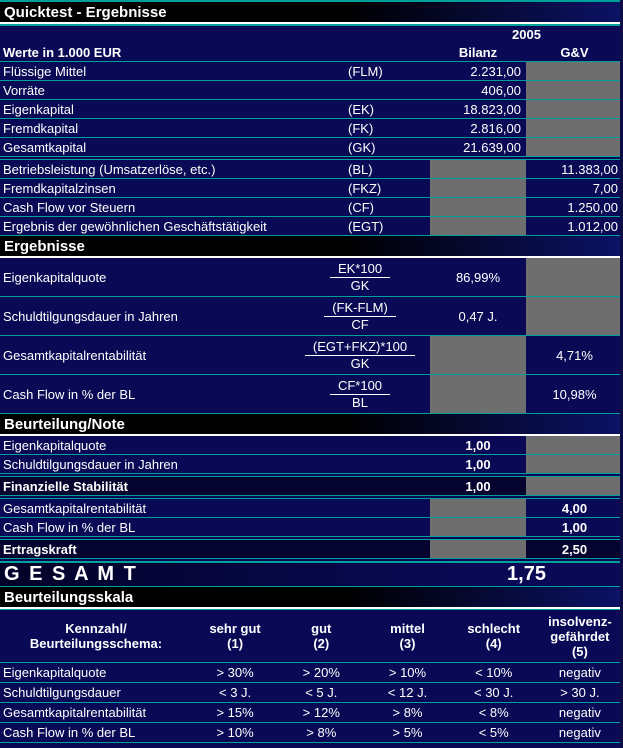 The height and width of the screenshot is (748, 623). Describe the element at coordinates (69, 732) in the screenshot. I see `row-label: Cash Flow in % der BL` at that location.